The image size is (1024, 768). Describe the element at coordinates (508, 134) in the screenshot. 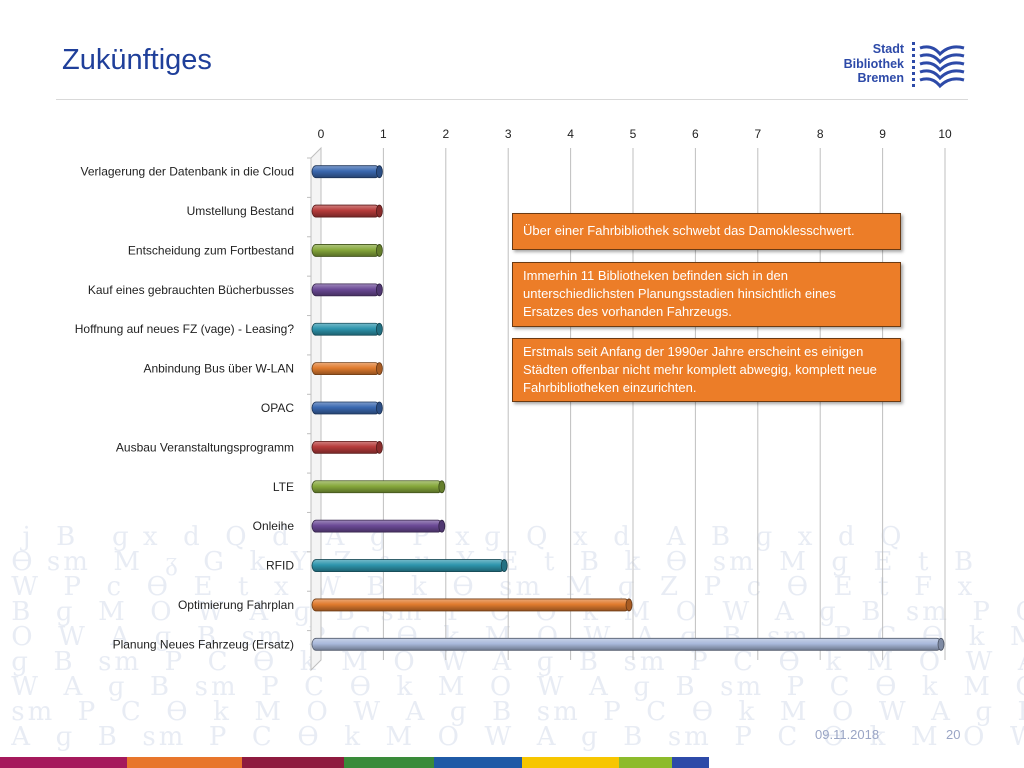

I see `x-tick-label: 3` at that location.